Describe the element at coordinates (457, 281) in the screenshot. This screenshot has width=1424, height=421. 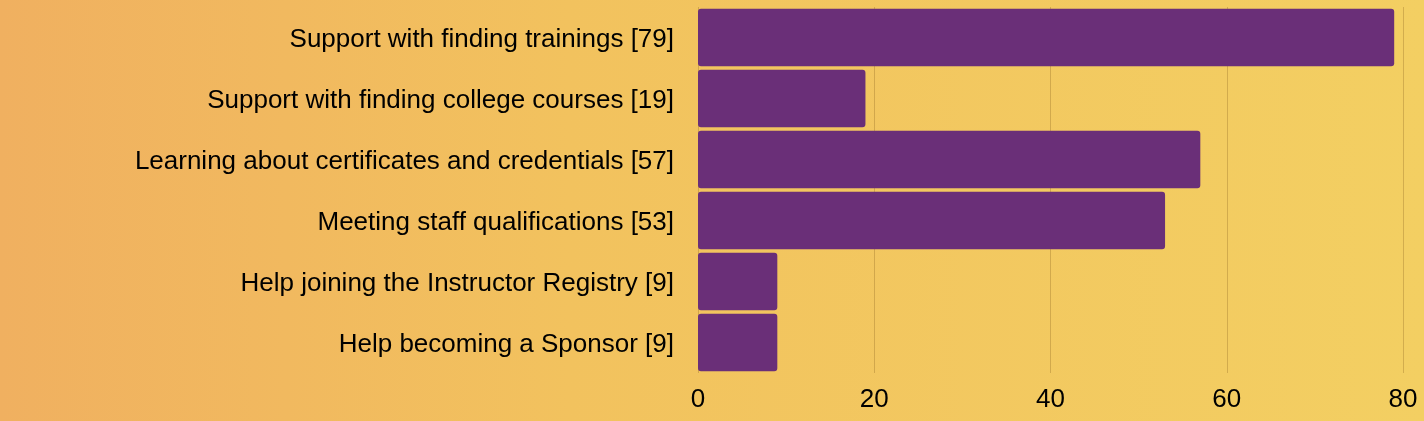
I see `y-tick-label: Help joining the Instructor Registry [9]` at that location.